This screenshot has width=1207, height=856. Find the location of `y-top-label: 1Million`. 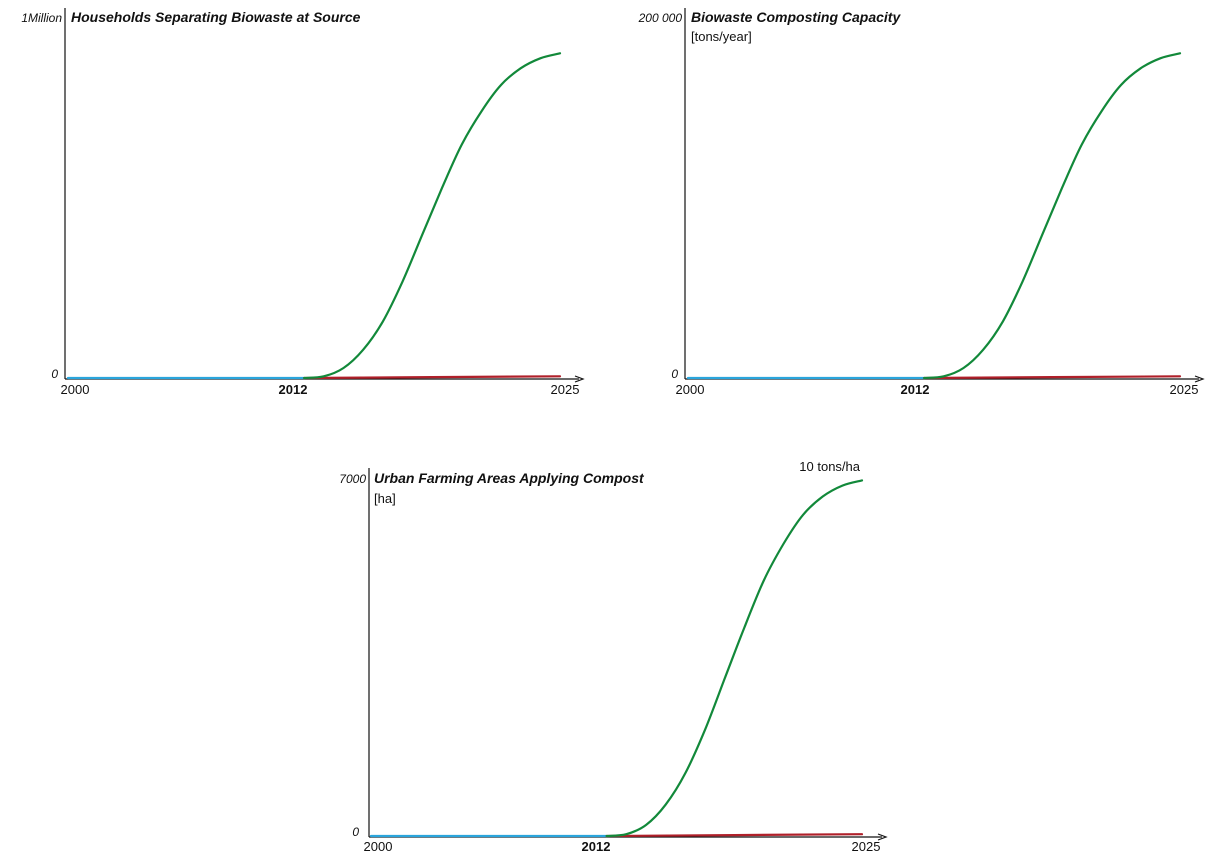

y-top-label: 1Million is located at coordinates (41, 18).